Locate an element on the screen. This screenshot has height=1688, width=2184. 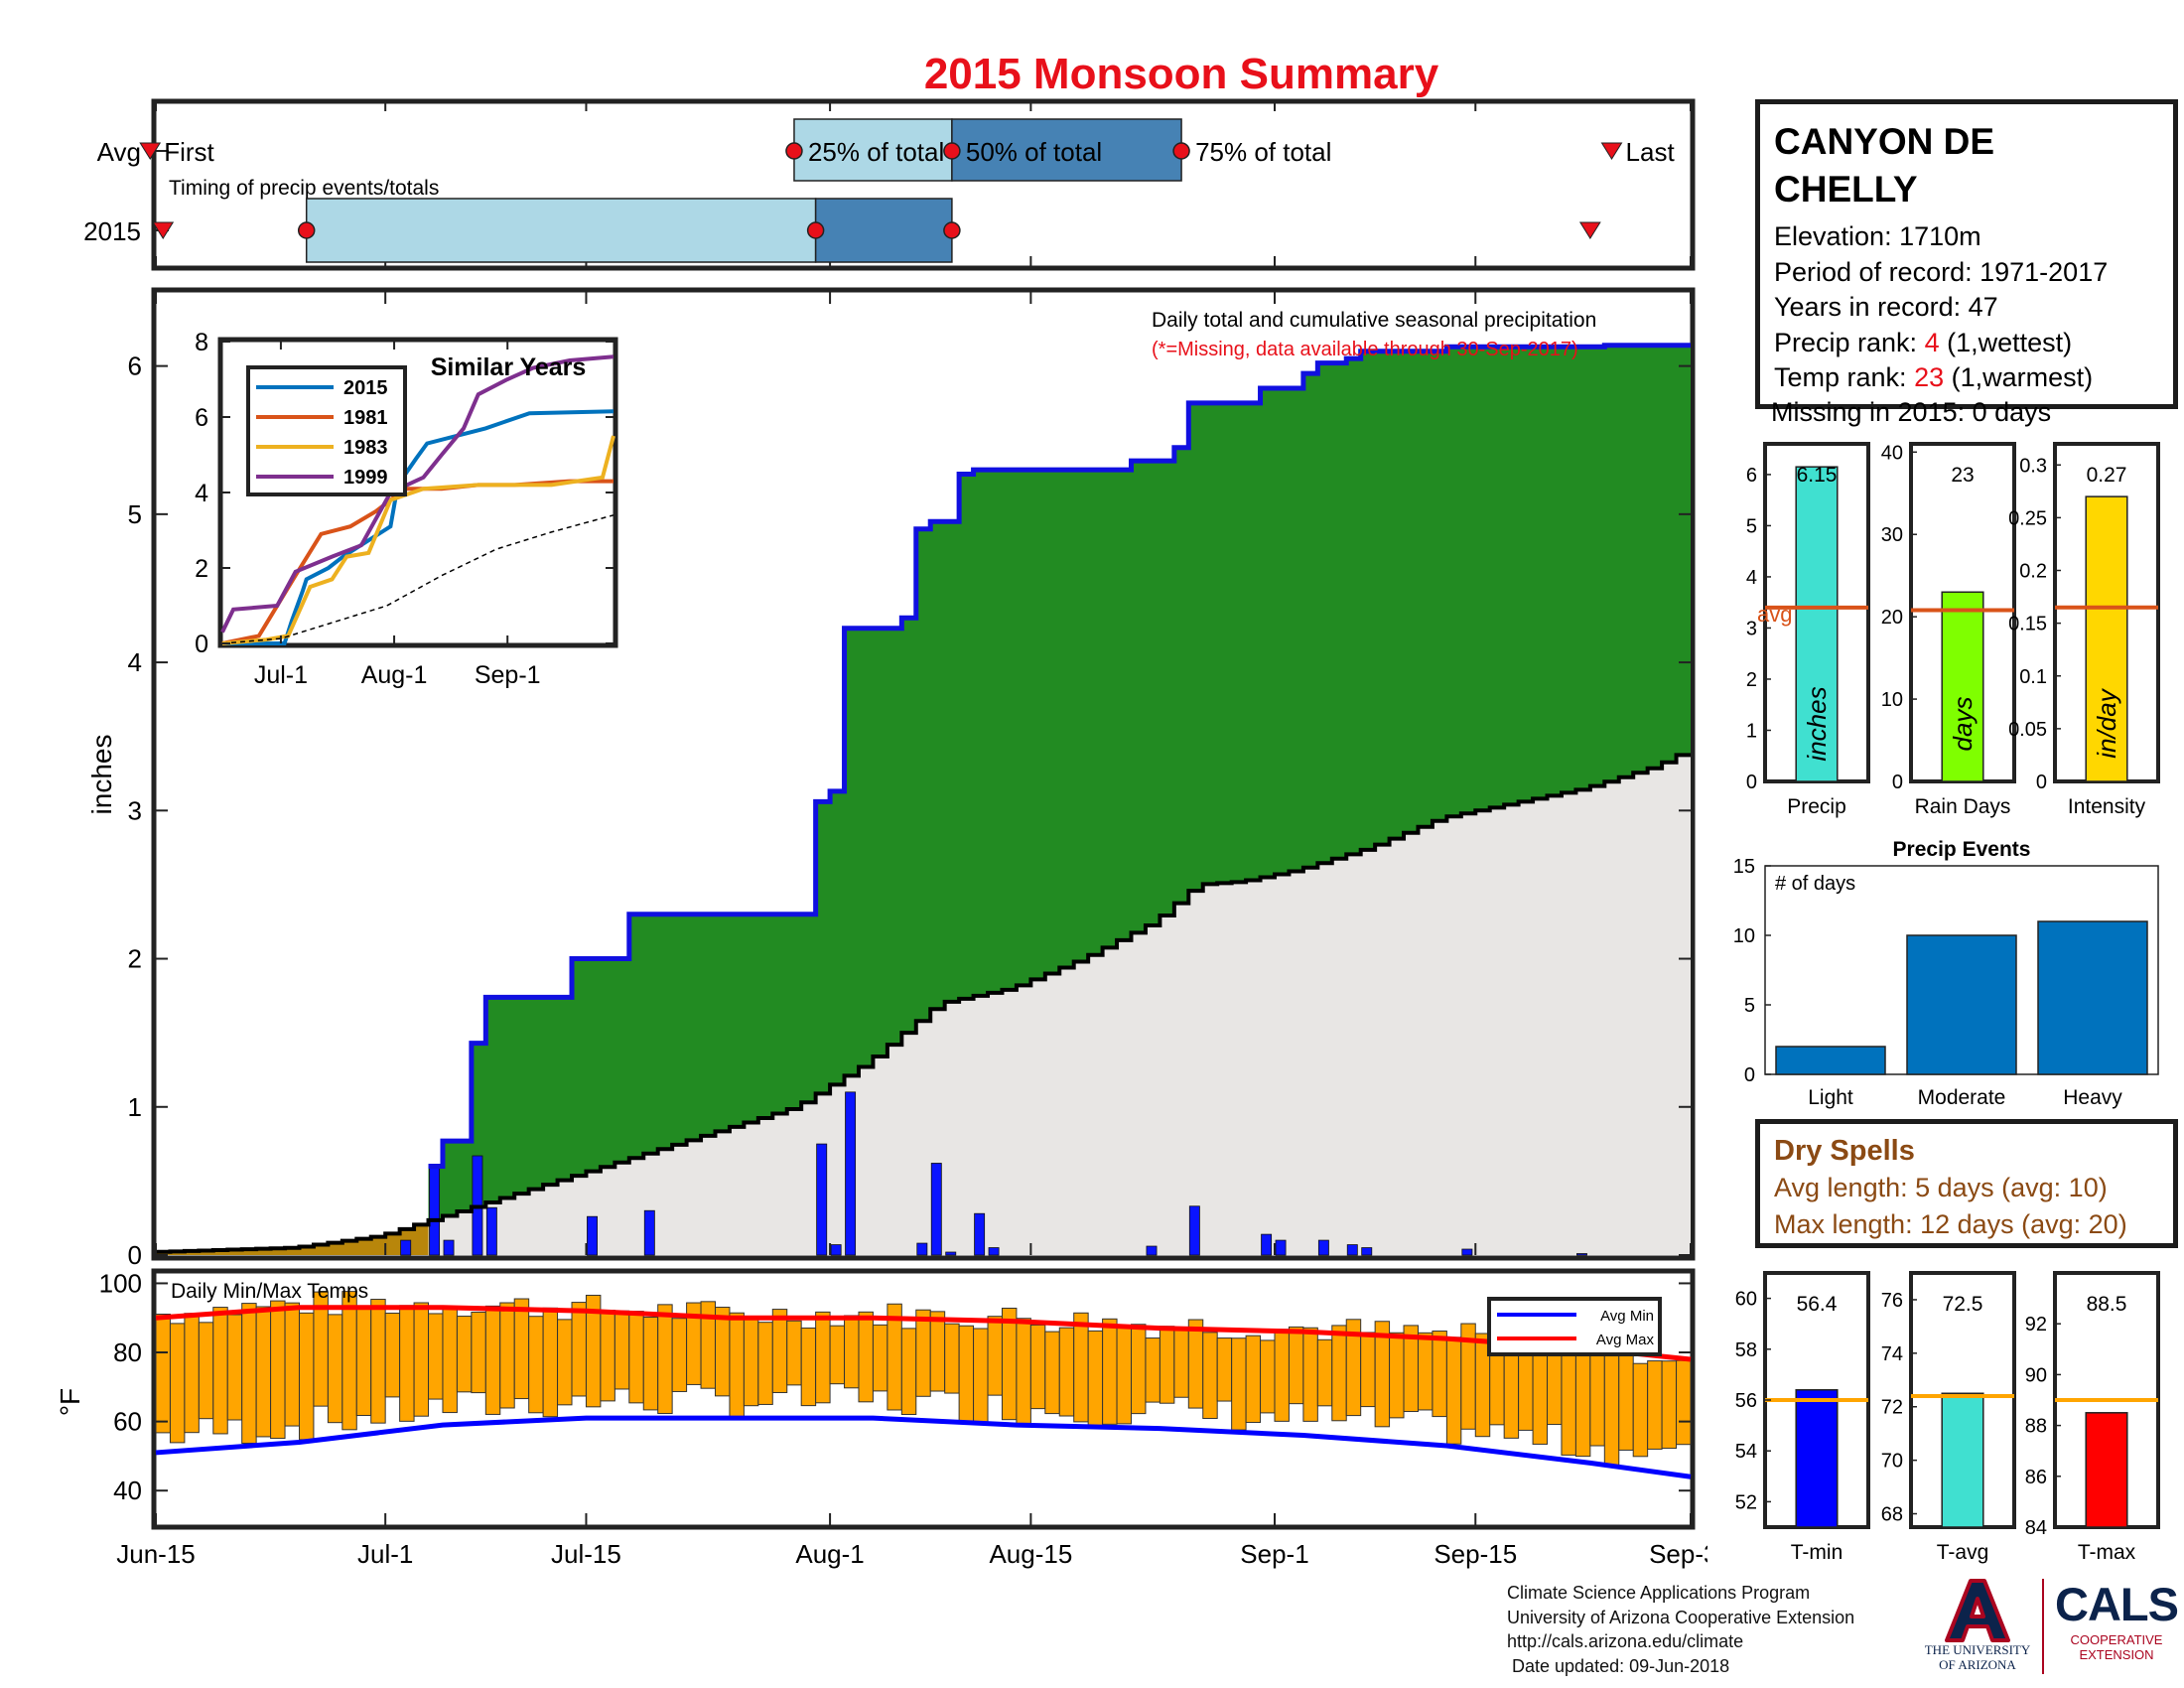
main-ylabel: inches is located at coordinates (101, 775).